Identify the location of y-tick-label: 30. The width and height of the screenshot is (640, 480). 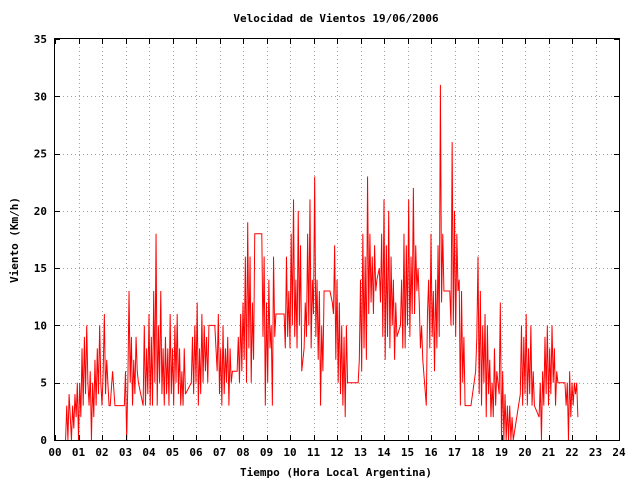
(40, 96).